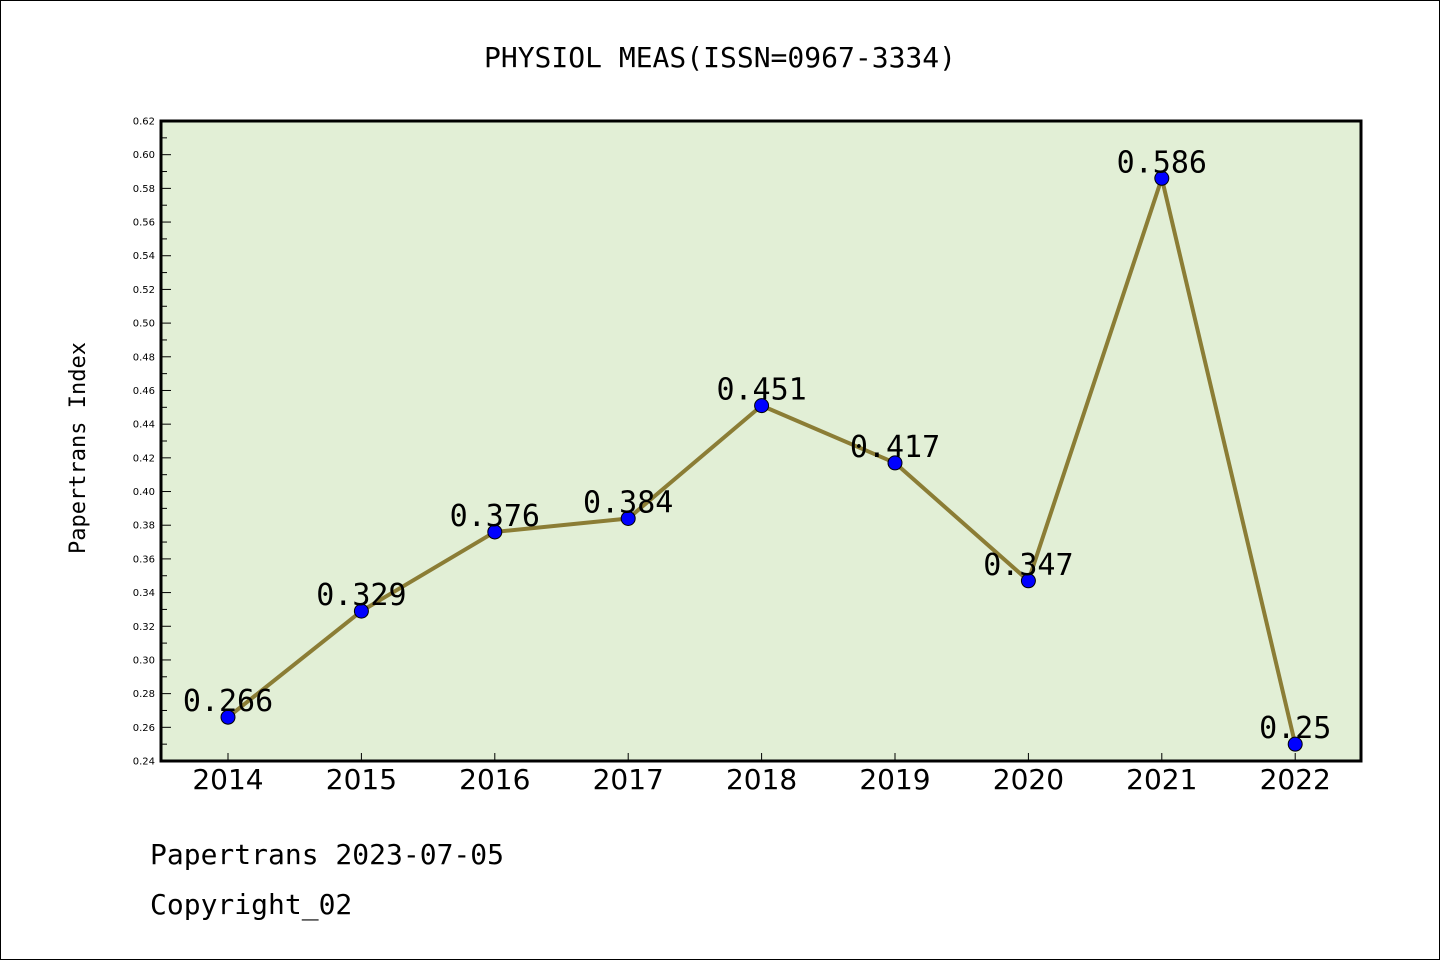 This screenshot has width=1440, height=964. I want to click on y-tick-label: 0.44, so click(144, 425).